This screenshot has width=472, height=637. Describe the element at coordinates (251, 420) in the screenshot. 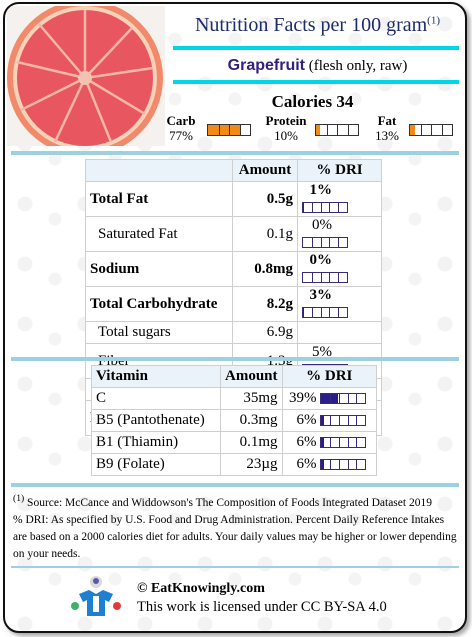

I see `vitamin-amount: 0.3mg` at that location.